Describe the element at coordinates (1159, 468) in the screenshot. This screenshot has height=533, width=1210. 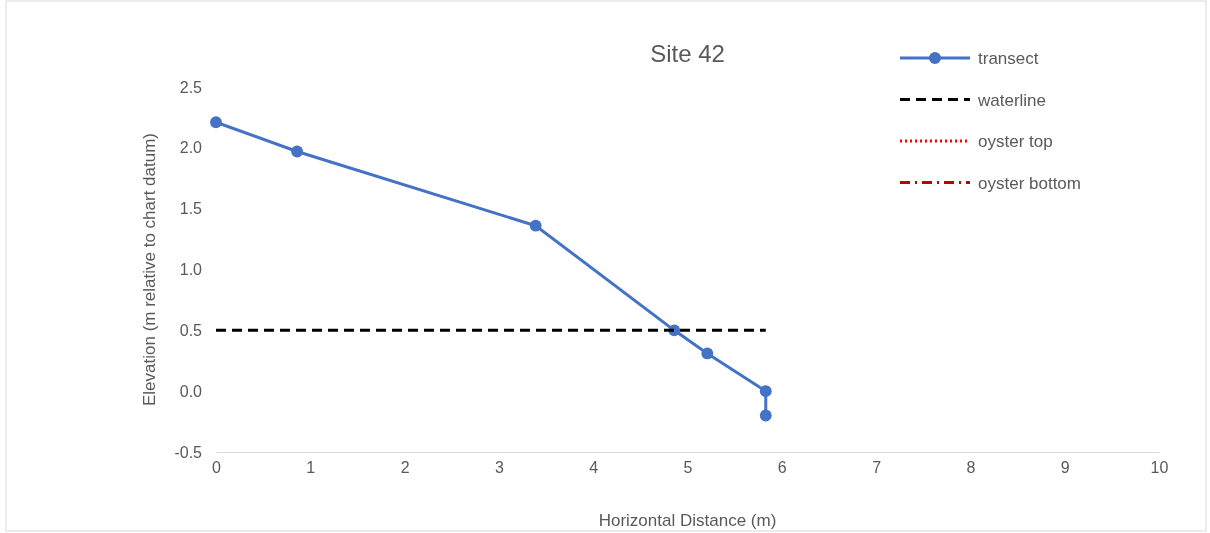
I see `x-tick-label: 10` at that location.